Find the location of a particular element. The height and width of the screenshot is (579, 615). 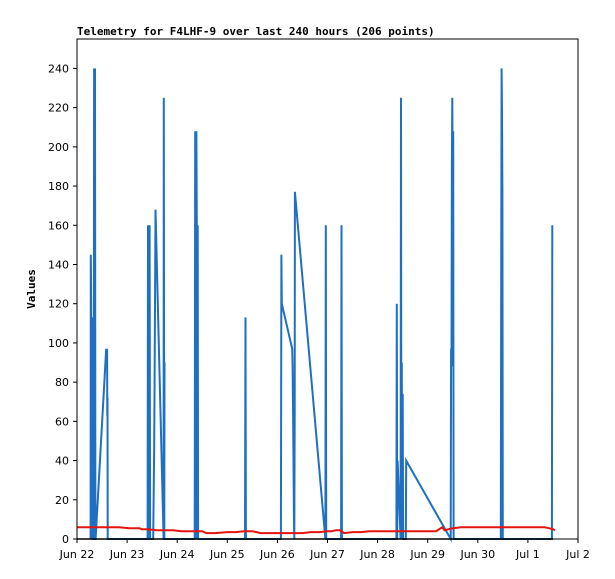

y-axis-label: Values is located at coordinates (31, 289).